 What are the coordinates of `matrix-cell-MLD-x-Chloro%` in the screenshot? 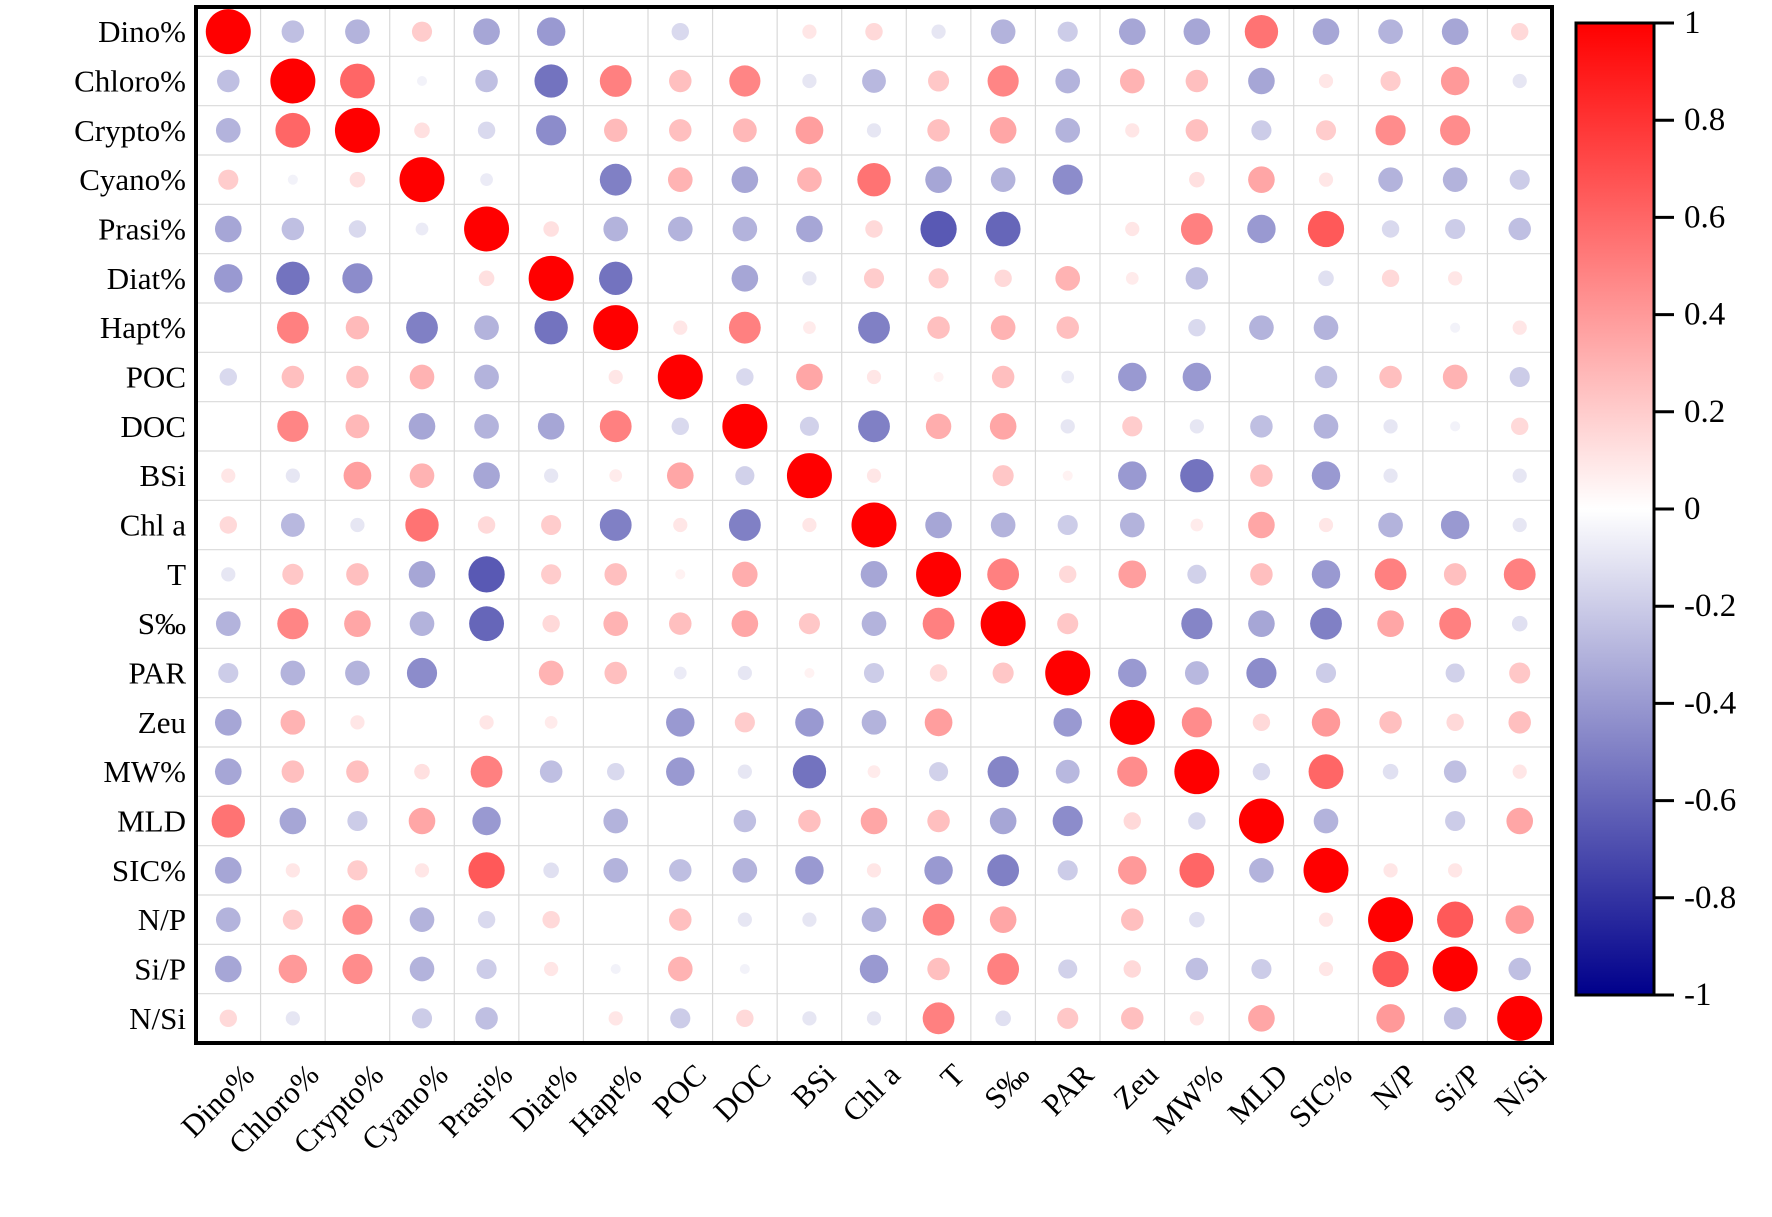 It's located at (293, 821).